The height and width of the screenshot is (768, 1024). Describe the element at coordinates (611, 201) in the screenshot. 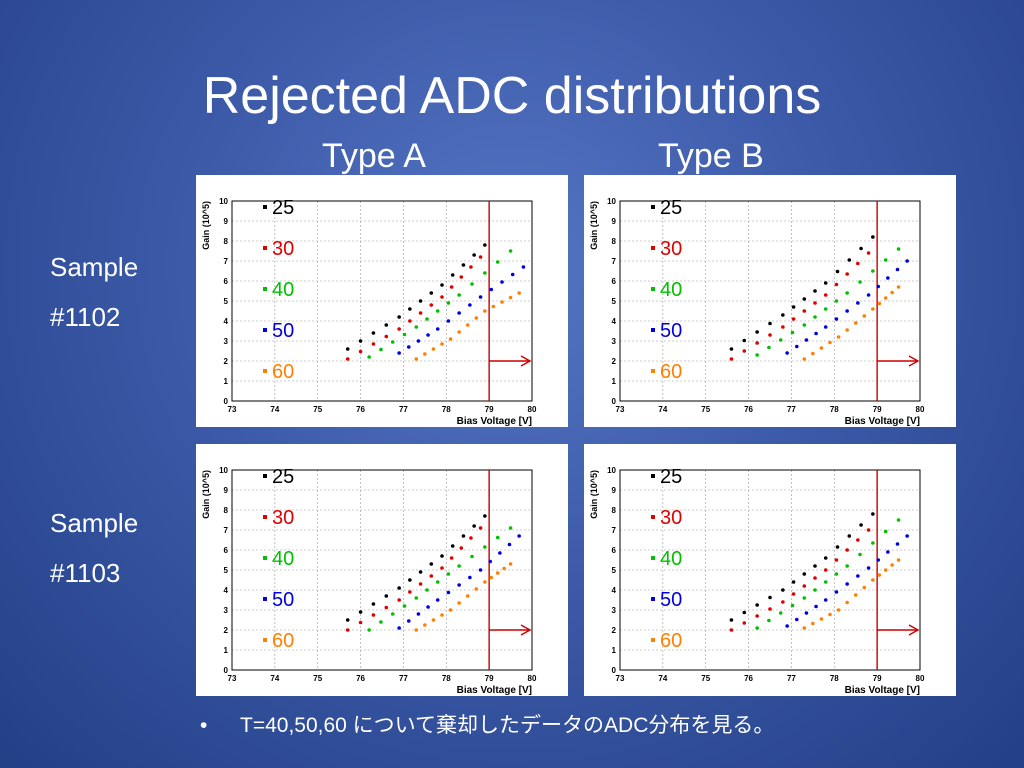

I see `y-tick-label: 10` at that location.